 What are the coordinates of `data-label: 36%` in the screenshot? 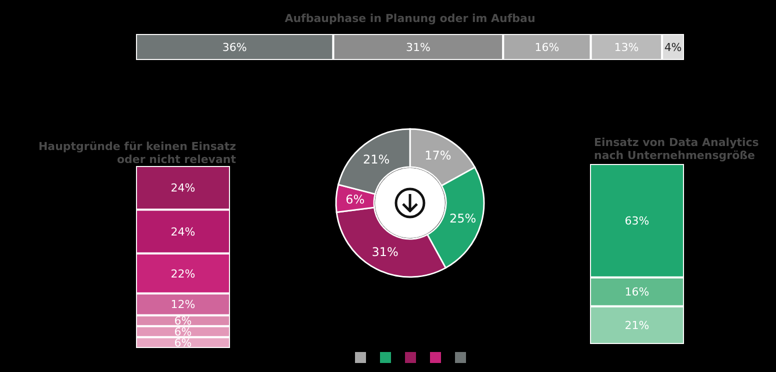 It's located at (234, 47).